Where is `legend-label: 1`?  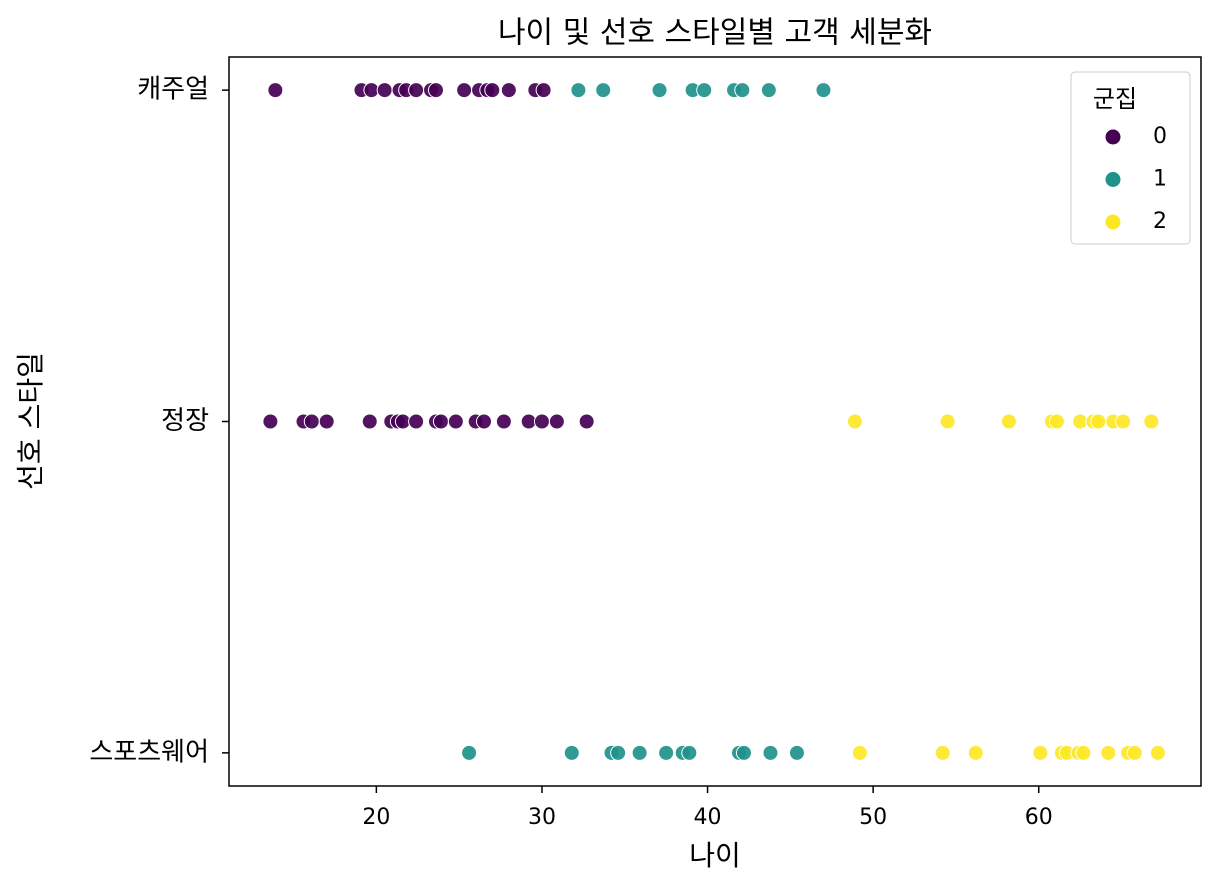
legend-label: 1 is located at coordinates (1160, 179).